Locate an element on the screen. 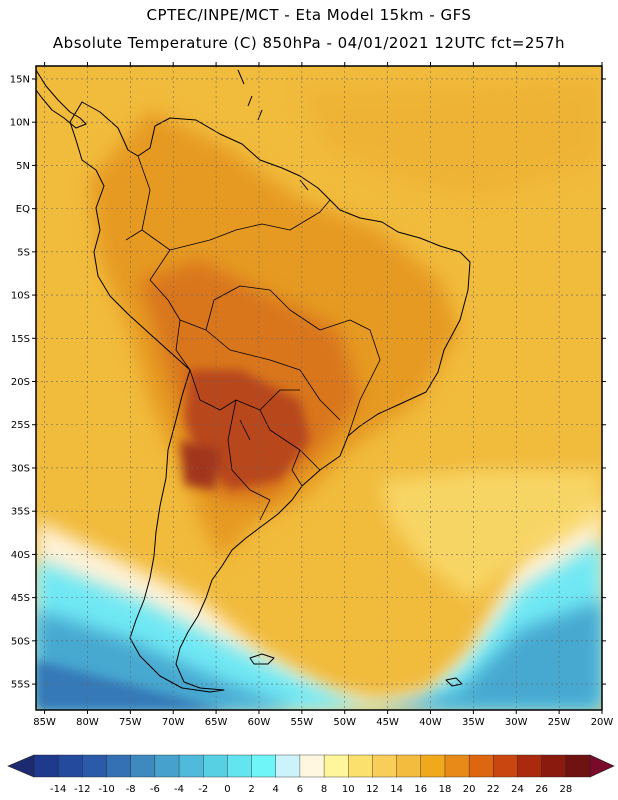 Image resolution: width=618 pixels, height=800 pixels. lat-label: 55S is located at coordinates (20, 685).